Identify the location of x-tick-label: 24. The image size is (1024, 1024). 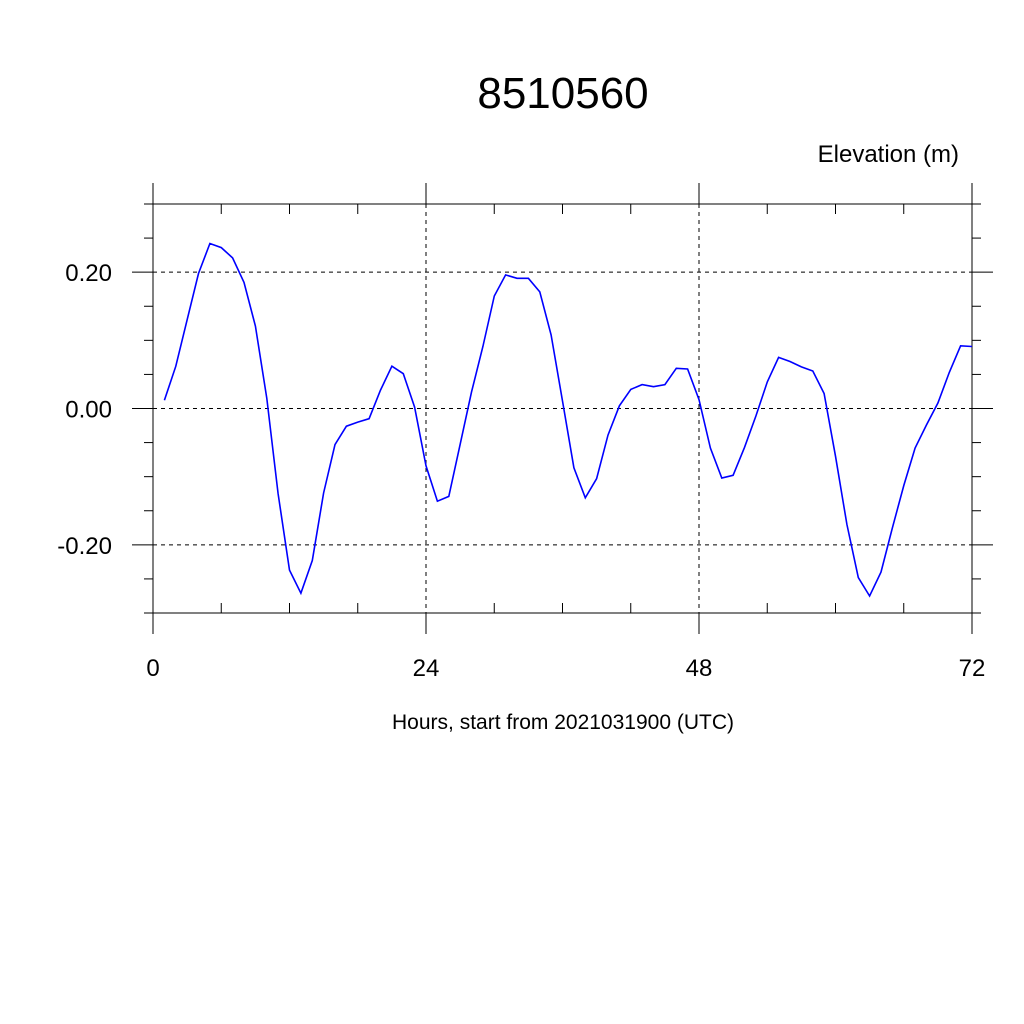
(426, 668).